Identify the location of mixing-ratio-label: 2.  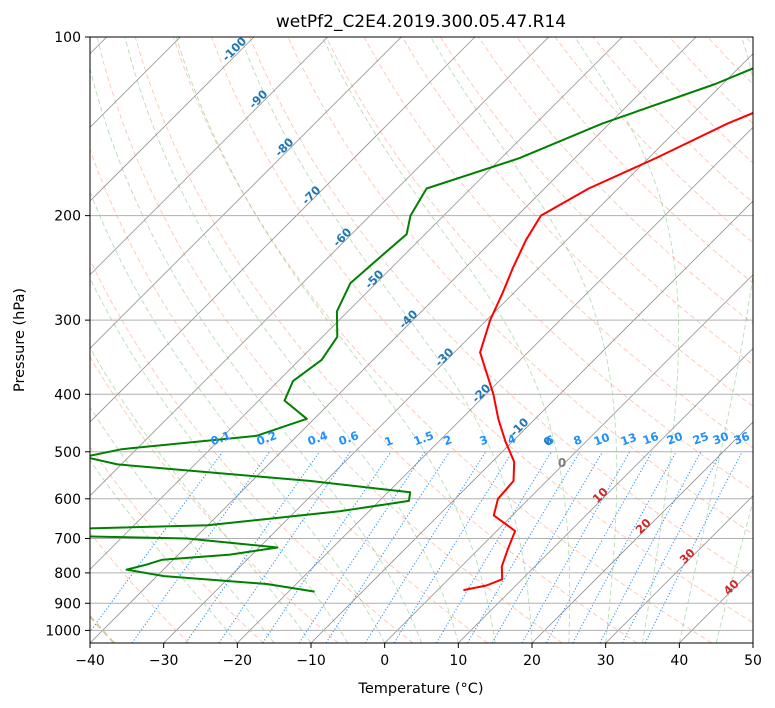
(447, 440).